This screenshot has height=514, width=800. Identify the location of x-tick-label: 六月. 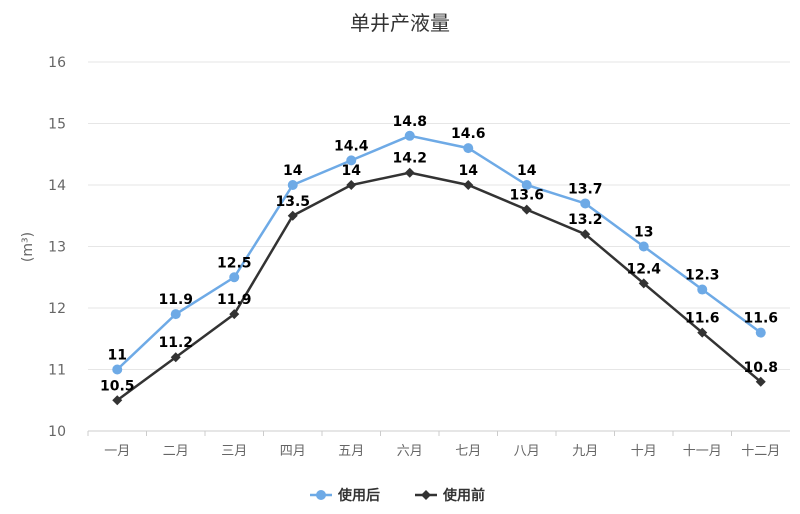
(410, 451).